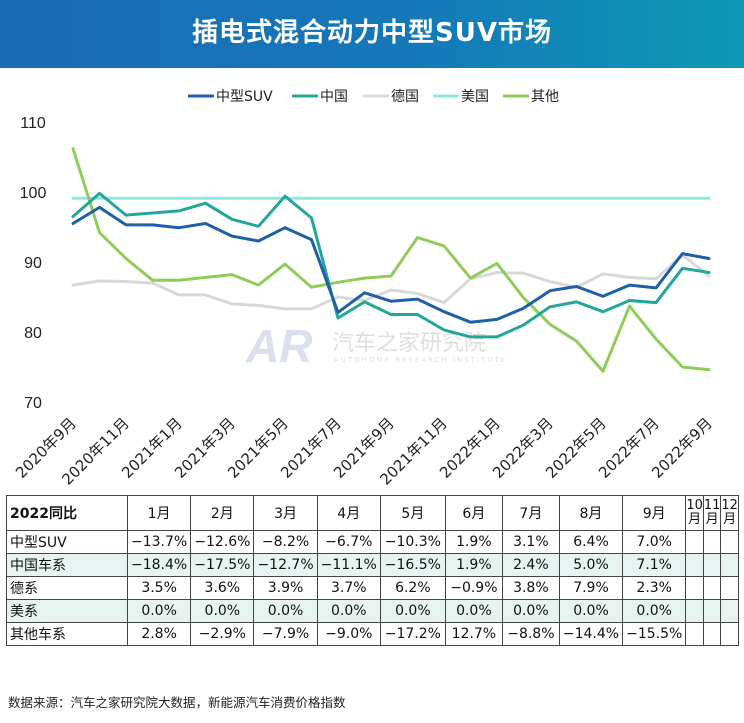 The height and width of the screenshot is (723, 744). I want to click on table-header: 3月, so click(285, 513).